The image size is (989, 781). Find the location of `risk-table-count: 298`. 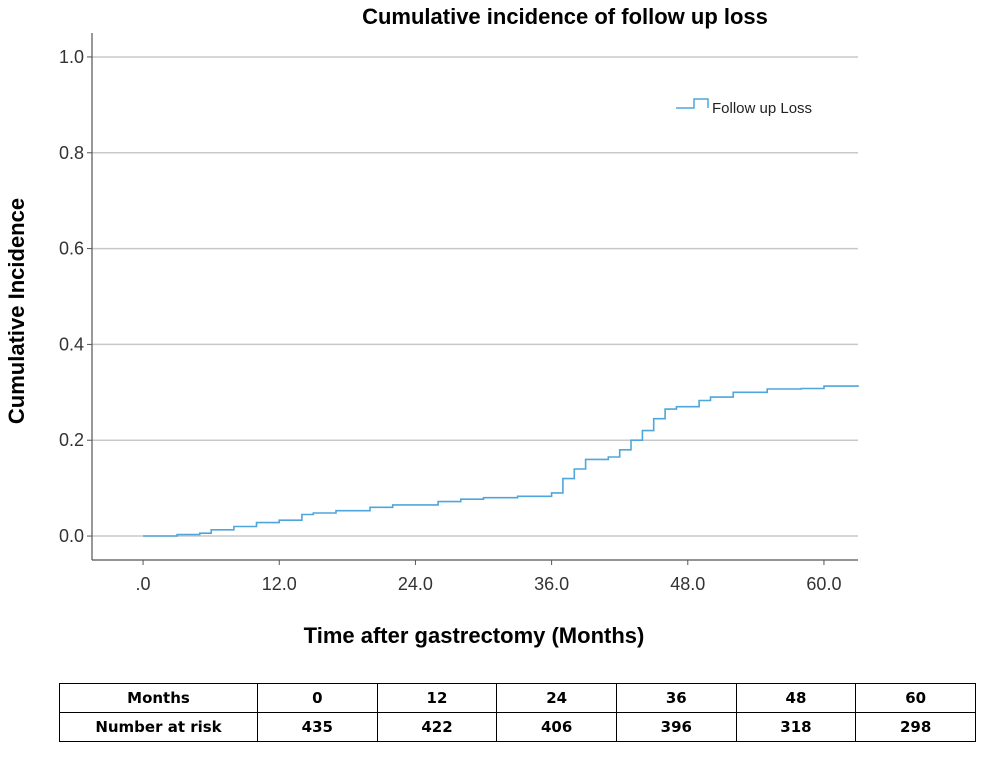

risk-table-count: 298 is located at coordinates (915, 727).